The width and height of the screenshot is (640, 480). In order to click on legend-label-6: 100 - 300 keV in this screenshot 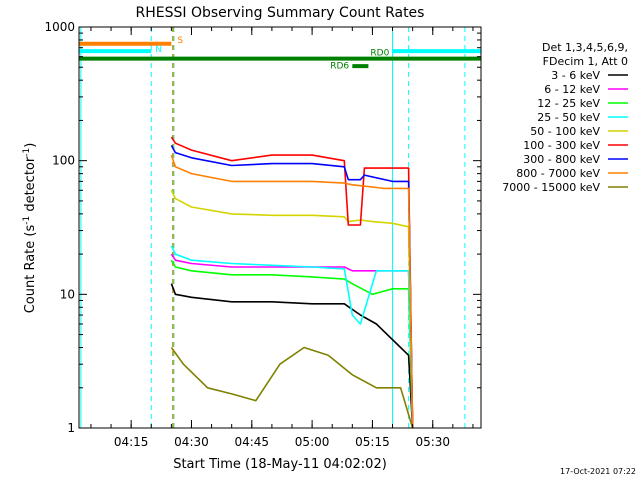, I will do `click(561, 145)`.